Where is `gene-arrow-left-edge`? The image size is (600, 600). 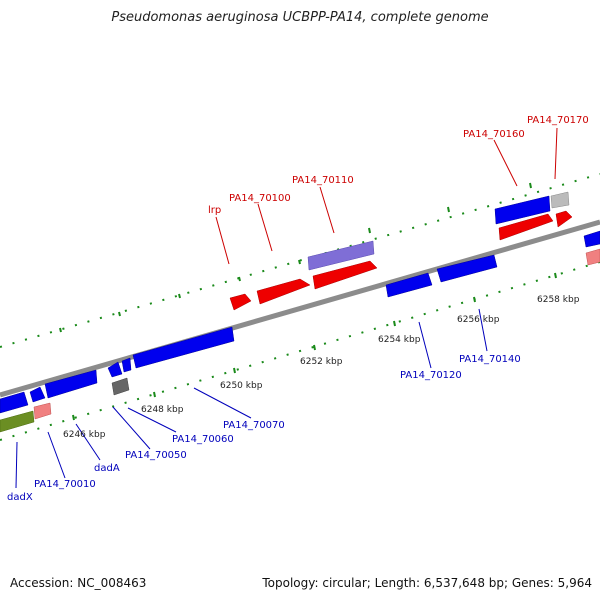
gene-arrow-left-edge is located at coordinates (14, 402).